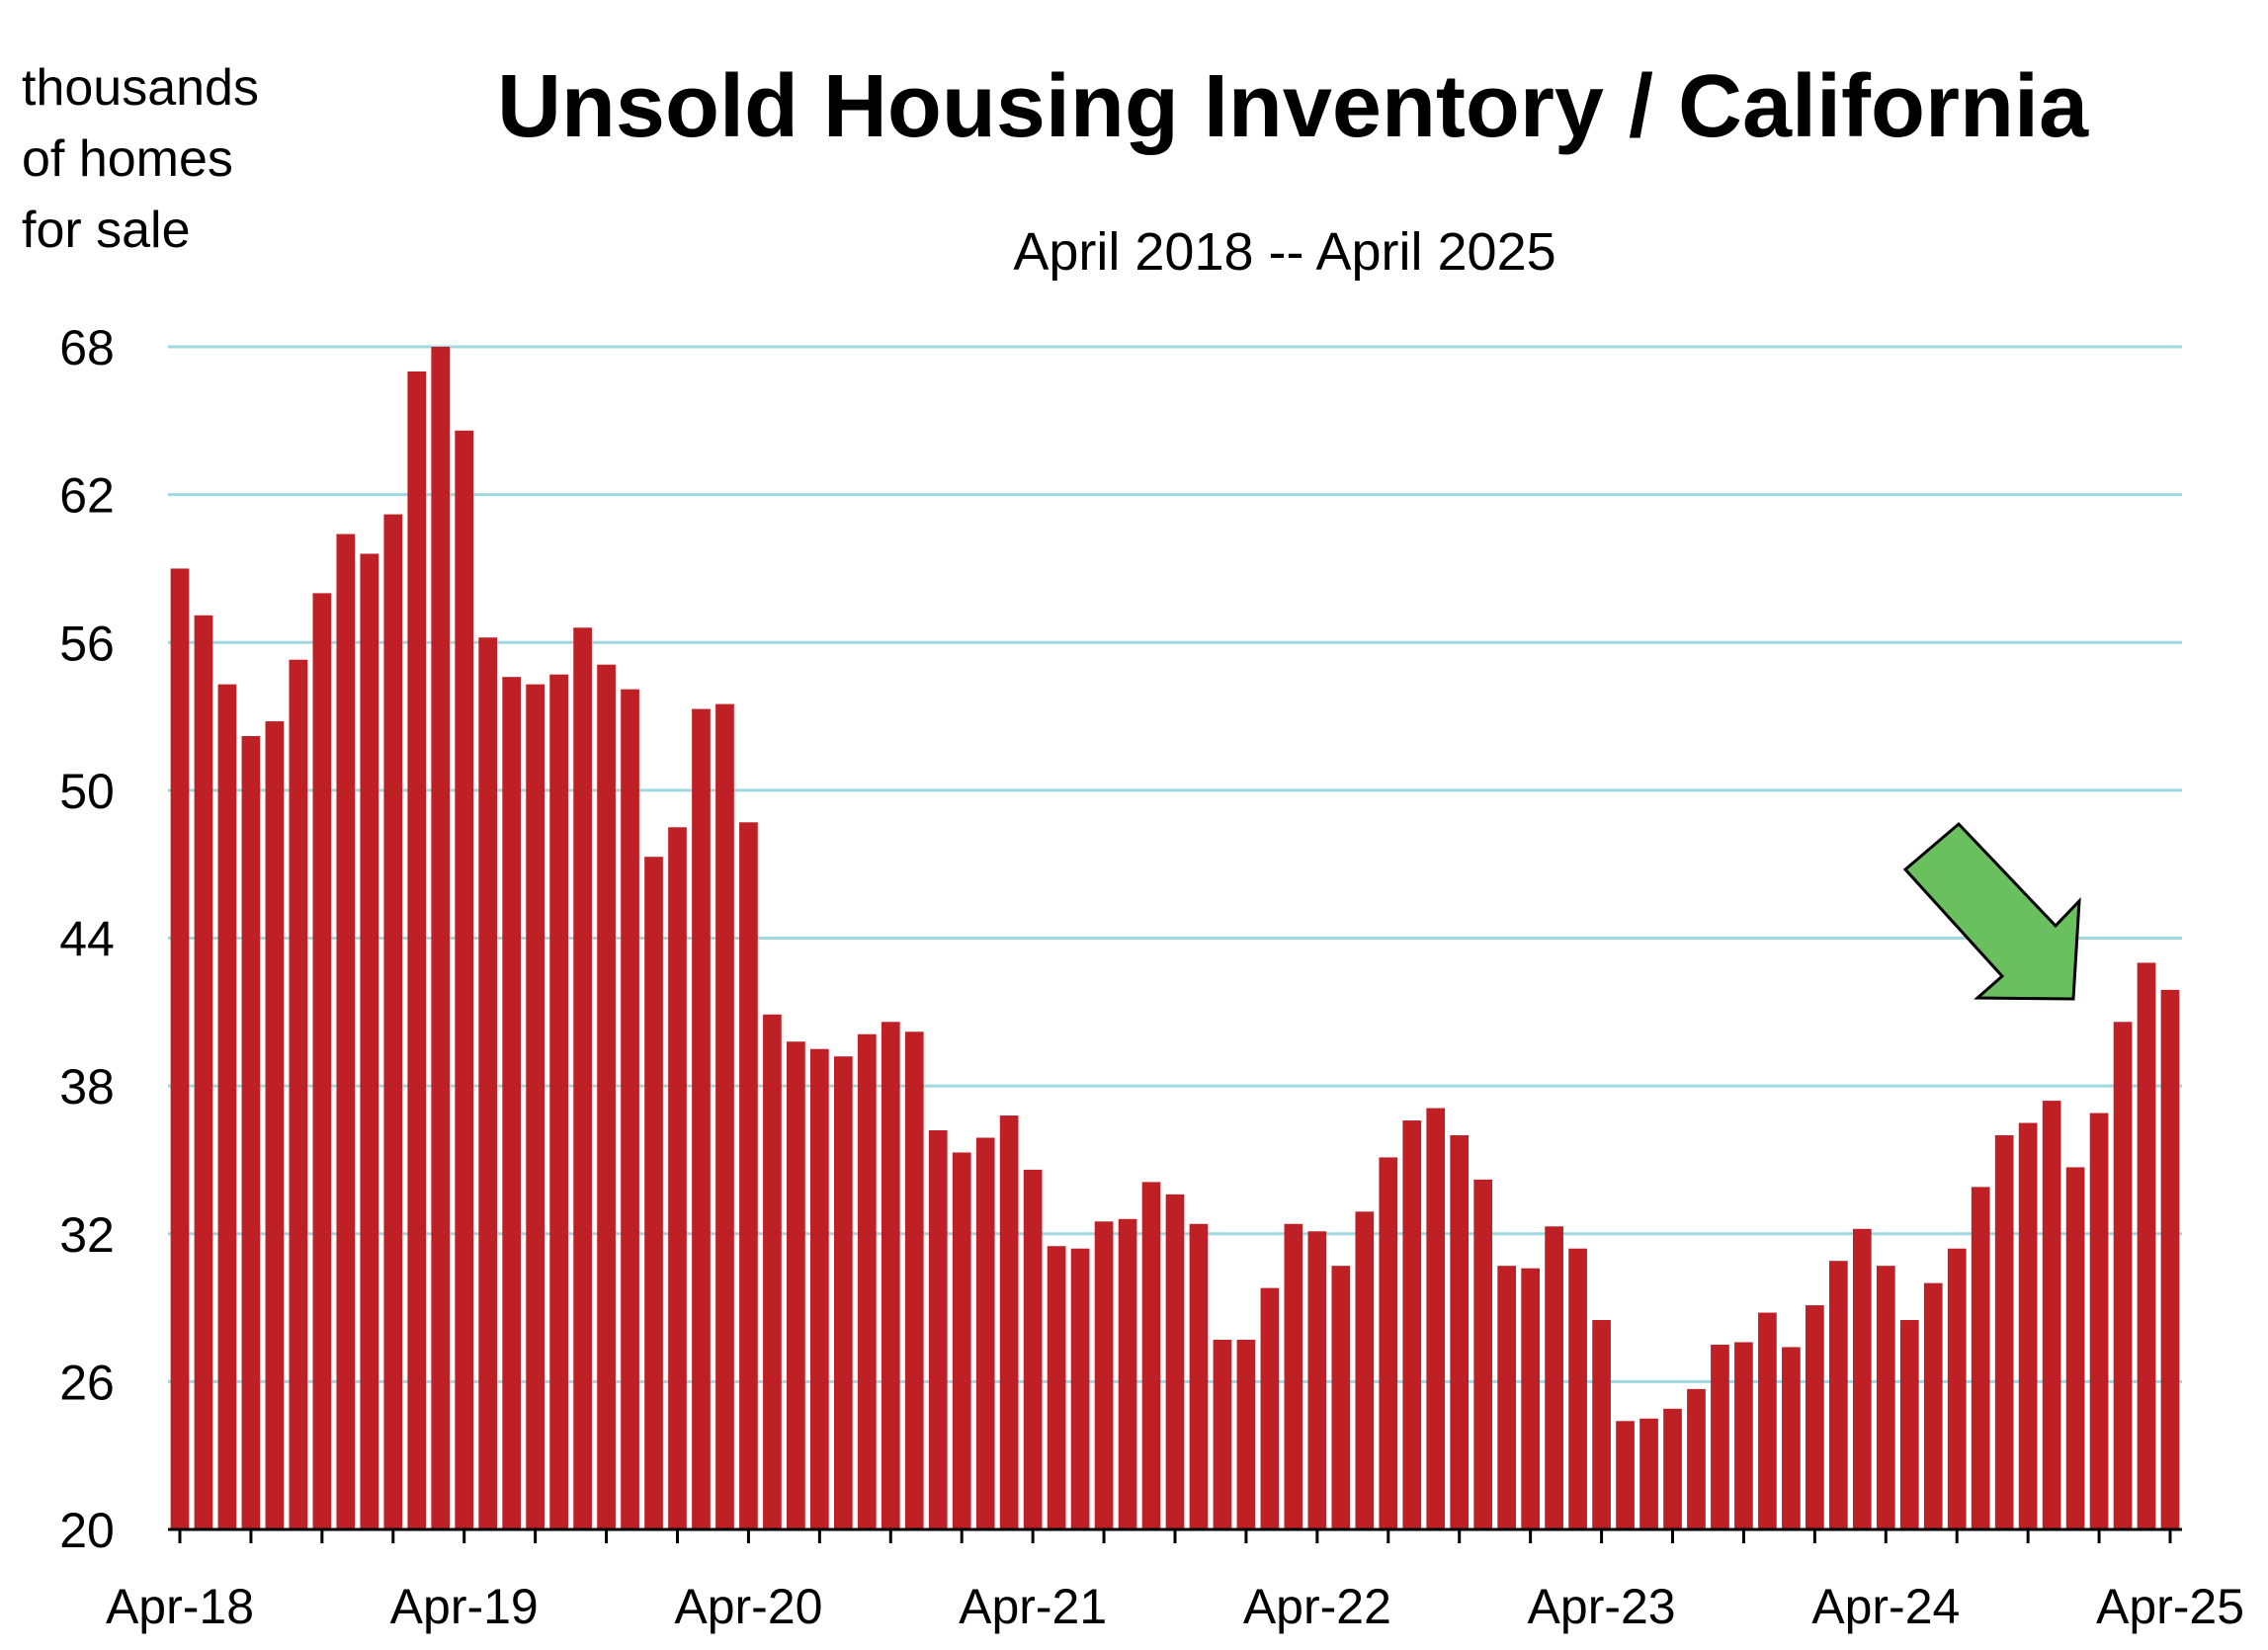 This screenshot has height=1650, width=2268. What do you see at coordinates (1293, 107) in the screenshot?
I see `chart-title: Unsold Housing Inventory / California` at bounding box center [1293, 107].